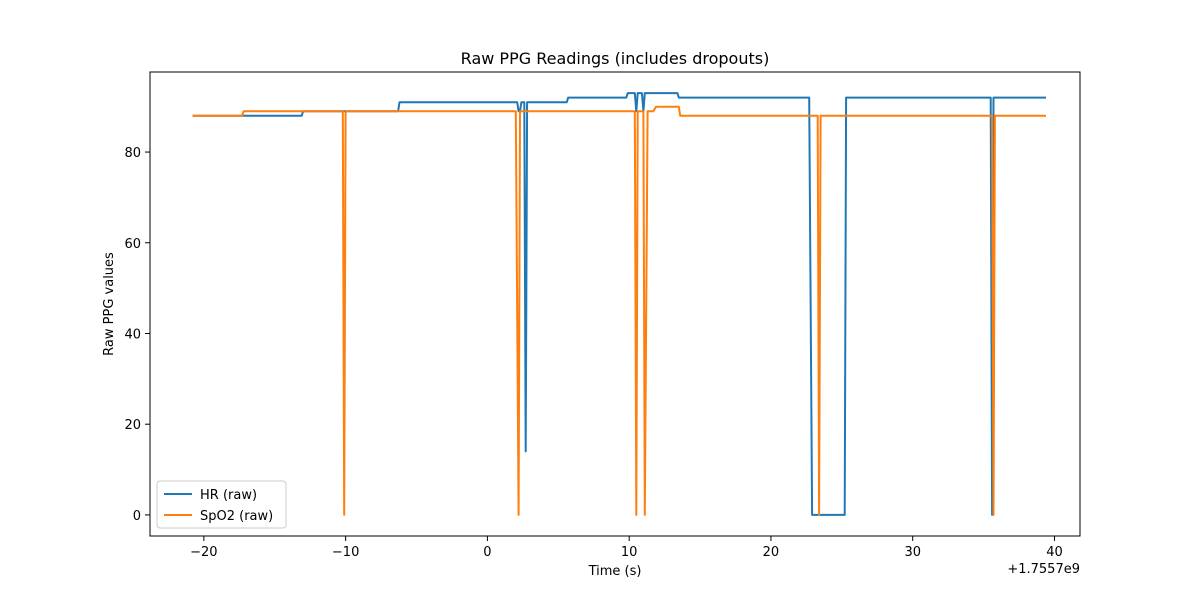 This screenshot has width=1200, height=600. What do you see at coordinates (912, 552) in the screenshot?
I see `x-tick-label: 30` at bounding box center [912, 552].